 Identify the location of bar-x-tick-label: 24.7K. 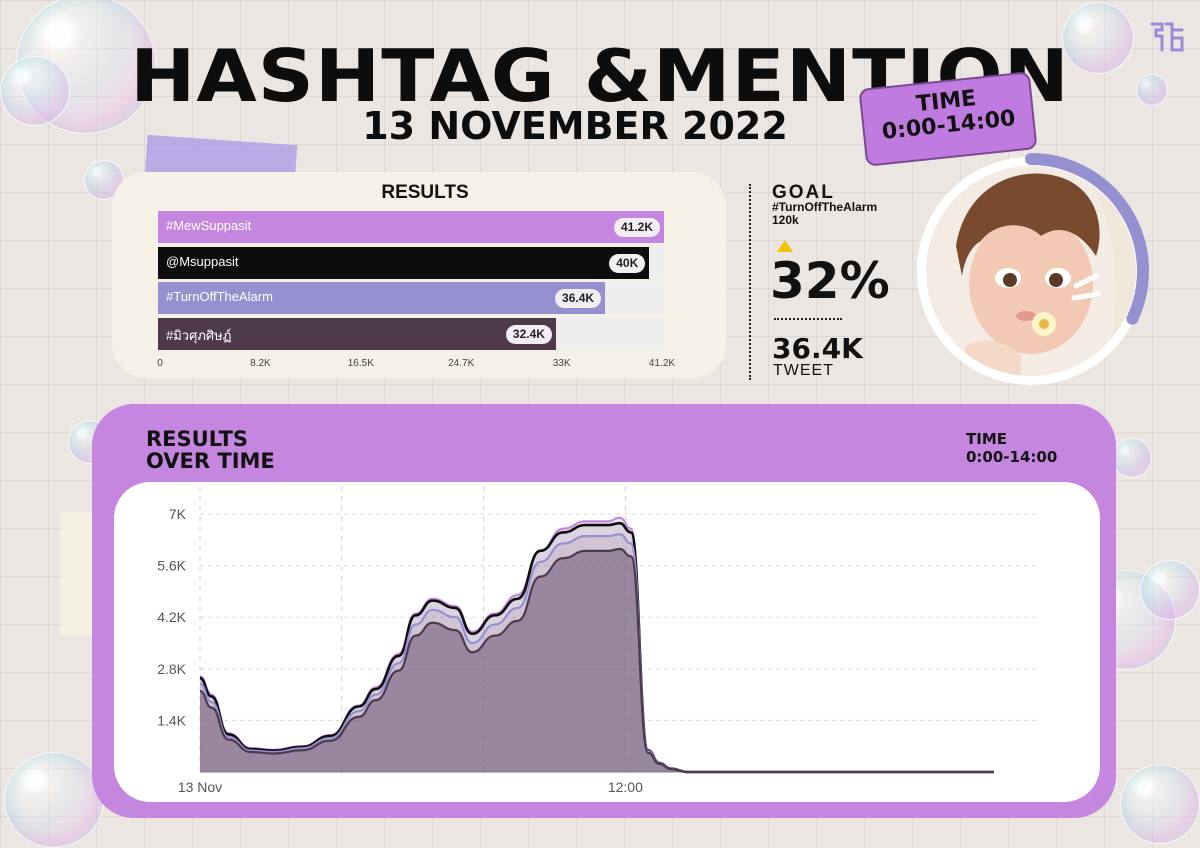
(461, 363).